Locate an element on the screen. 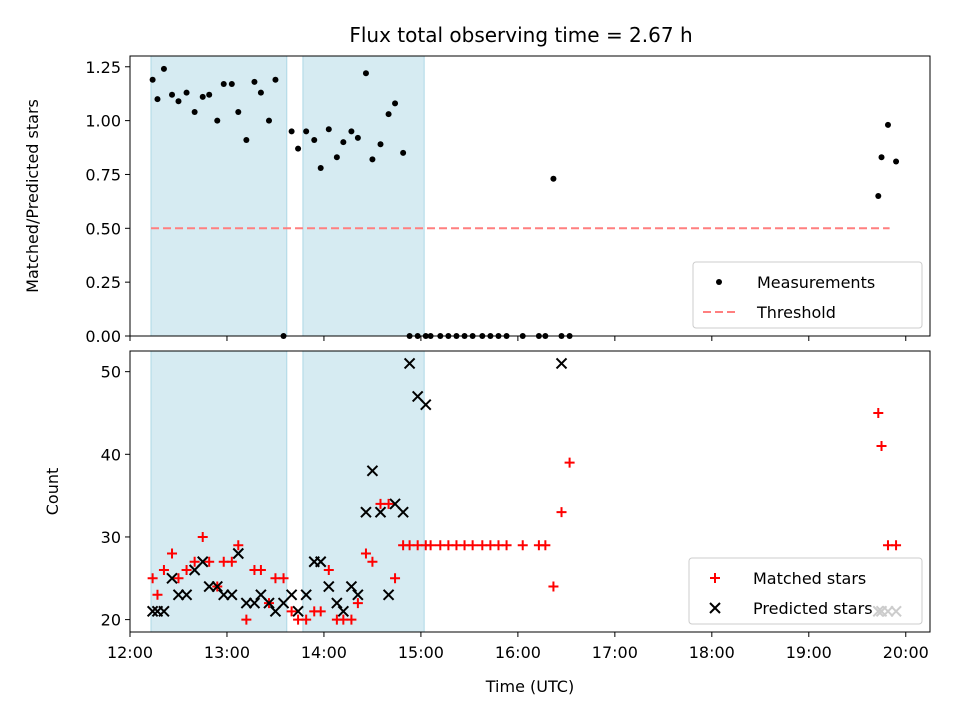 Image resolution: width=960 pixels, height=724 pixels. y-tick-label: 0.00 is located at coordinates (103, 336).